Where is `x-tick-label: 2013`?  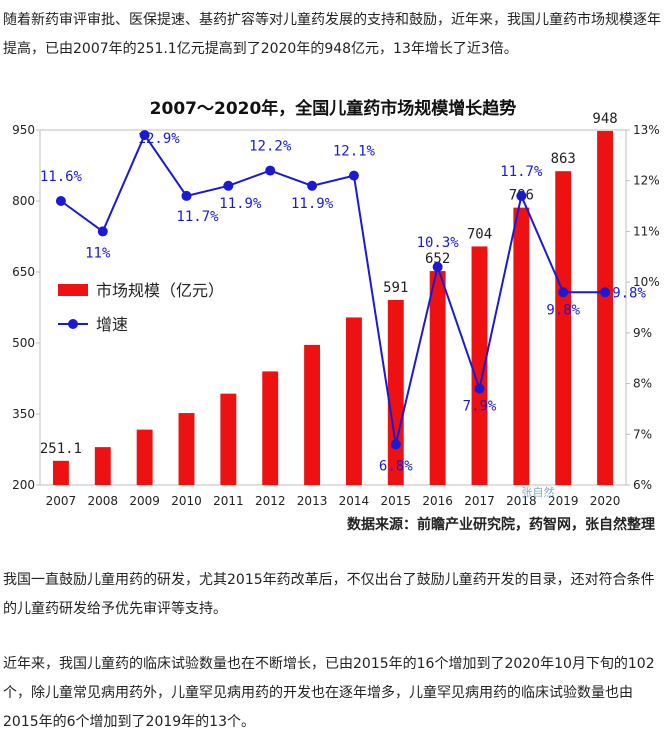 x-tick-label: 2013 is located at coordinates (312, 501).